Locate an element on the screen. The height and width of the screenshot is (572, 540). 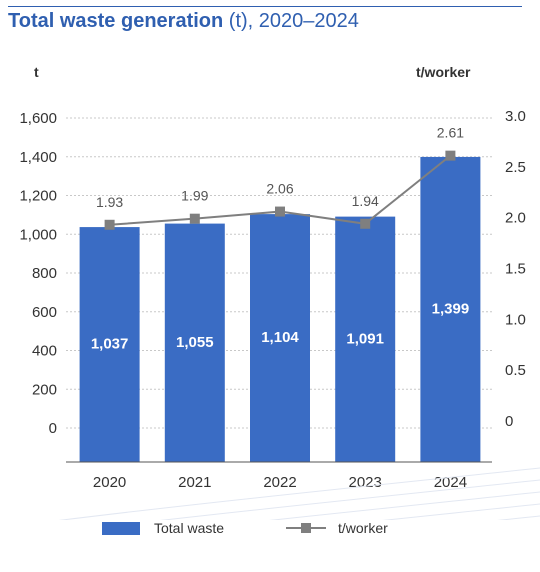
point-2020 is located at coordinates (109, 224).